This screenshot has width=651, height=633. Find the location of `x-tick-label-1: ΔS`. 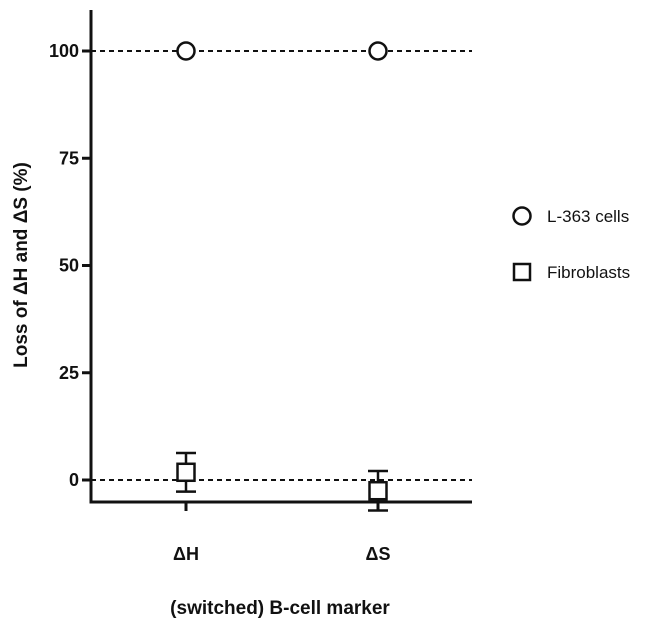

x-tick-label-1: ΔS is located at coordinates (378, 554).